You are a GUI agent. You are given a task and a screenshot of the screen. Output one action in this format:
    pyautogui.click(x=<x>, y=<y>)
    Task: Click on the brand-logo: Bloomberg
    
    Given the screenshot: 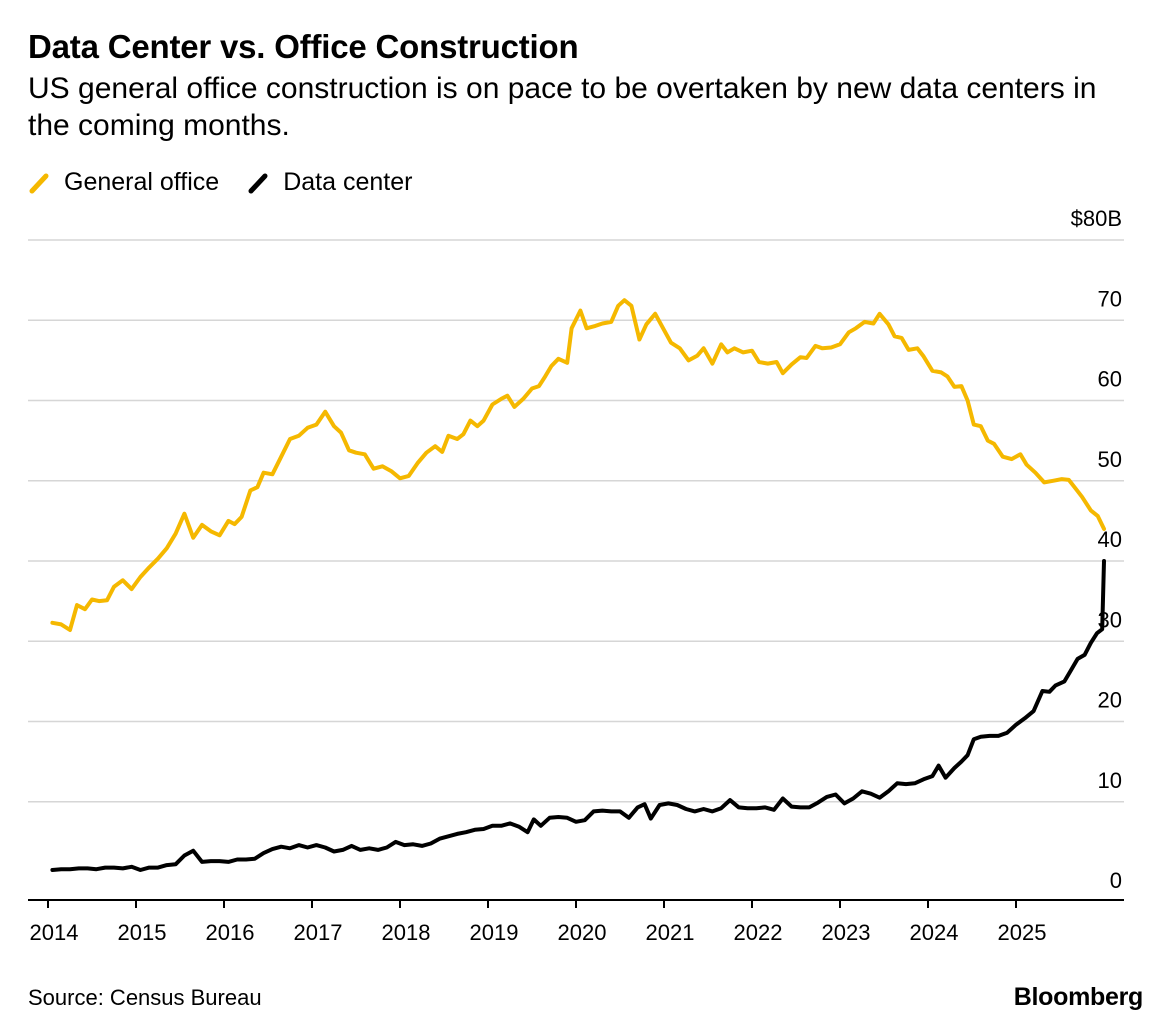 What is the action you would take?
    pyautogui.click(x=1078, y=997)
    